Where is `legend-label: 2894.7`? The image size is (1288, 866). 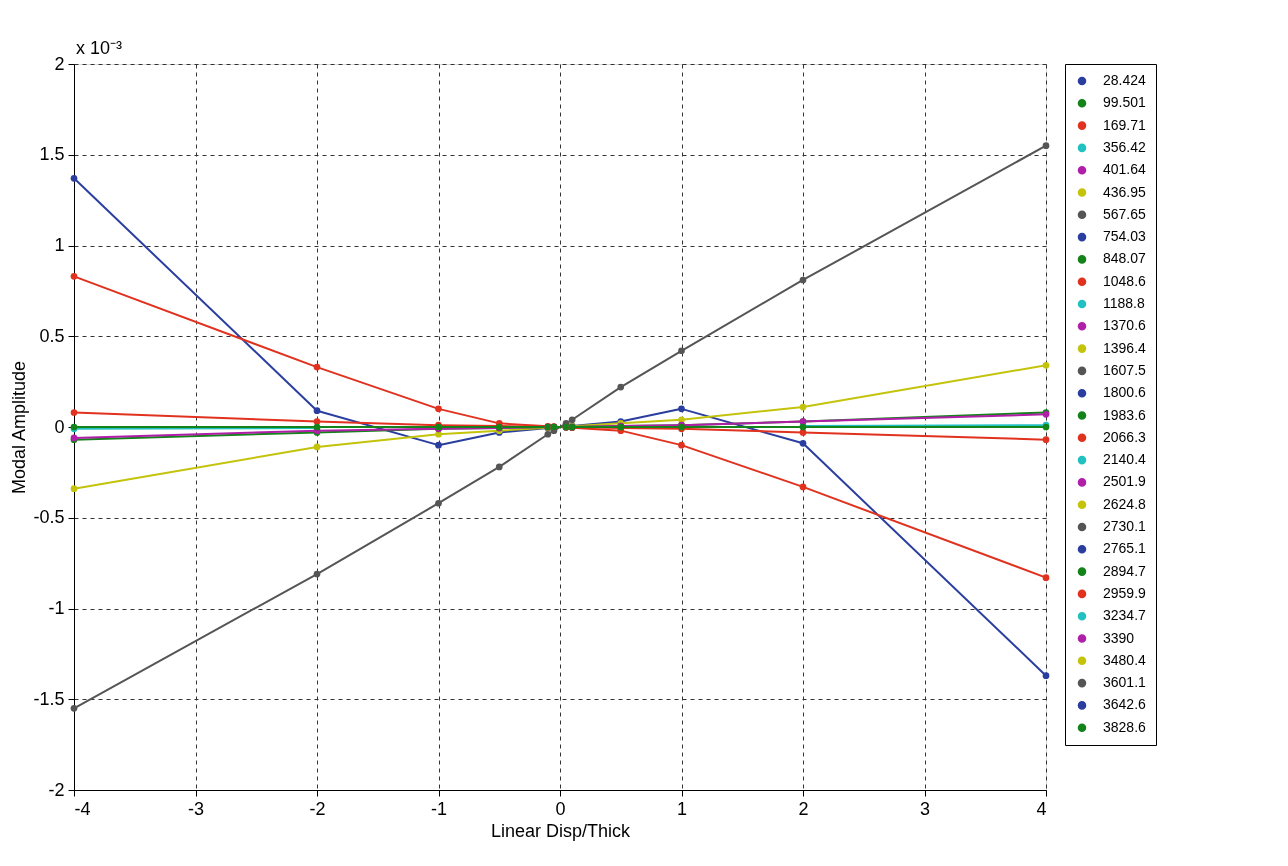
legend-label: 2894.7 is located at coordinates (1125, 570).